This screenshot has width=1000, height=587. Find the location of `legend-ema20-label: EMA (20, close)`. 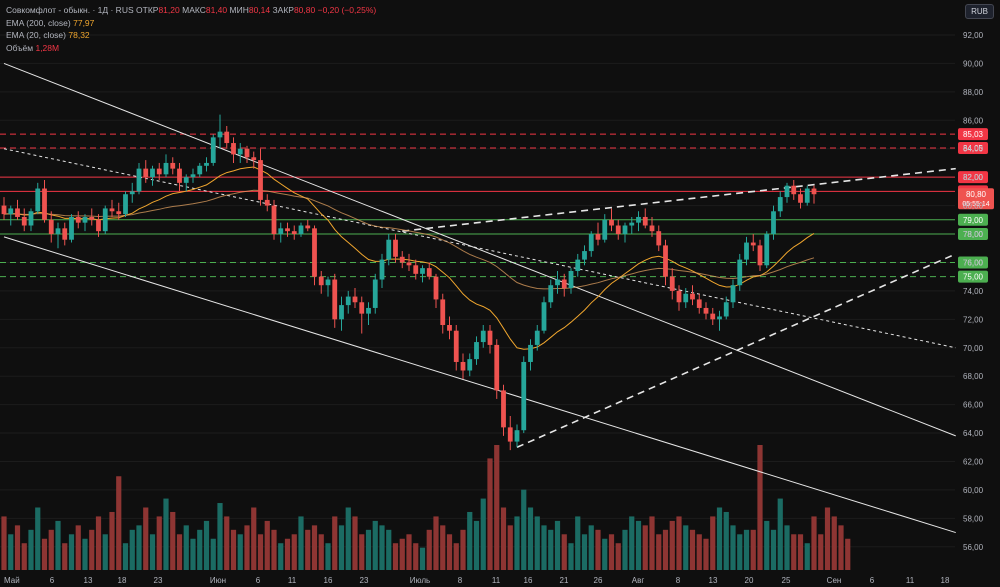

legend-ema20-label: EMA (20, close) is located at coordinates (36, 35).